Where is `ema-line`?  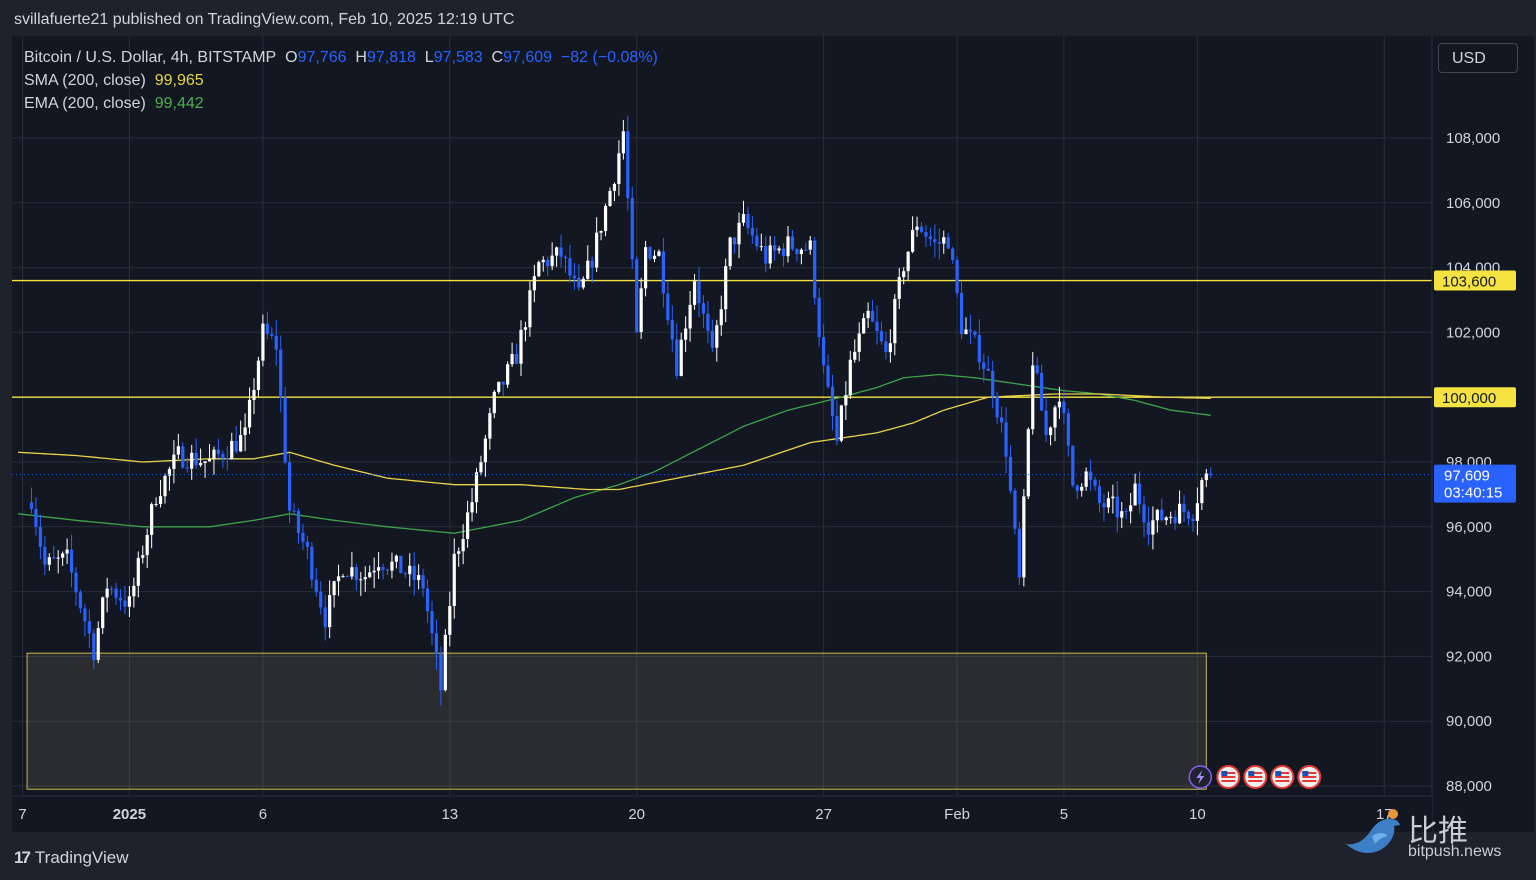 ema-line is located at coordinates (614, 453).